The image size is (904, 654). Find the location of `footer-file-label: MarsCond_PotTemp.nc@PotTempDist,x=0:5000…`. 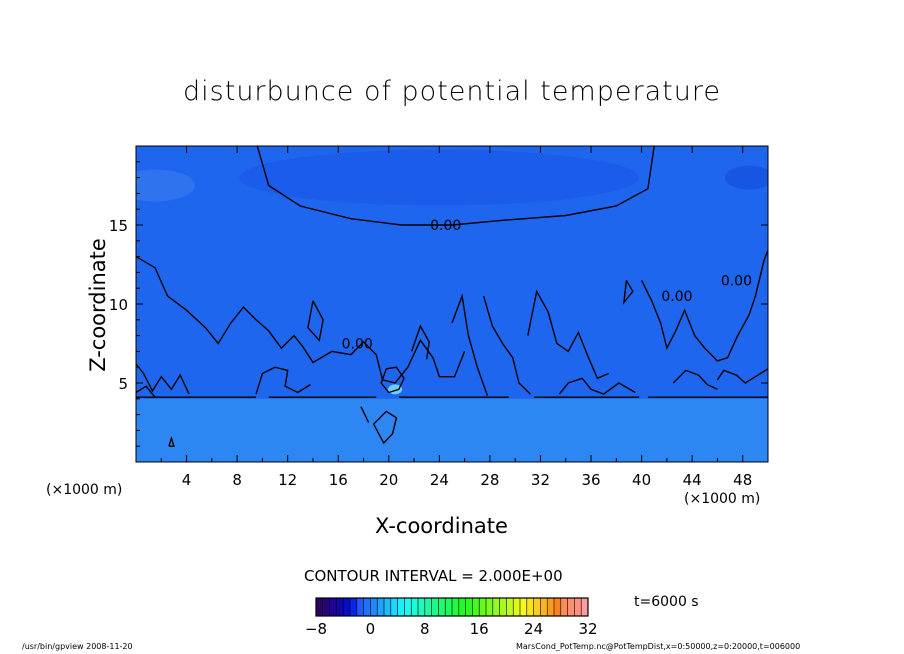

footer-file-label: MarsCond_PotTemp.nc@PotTempDist,x=0:5000… is located at coordinates (658, 646).